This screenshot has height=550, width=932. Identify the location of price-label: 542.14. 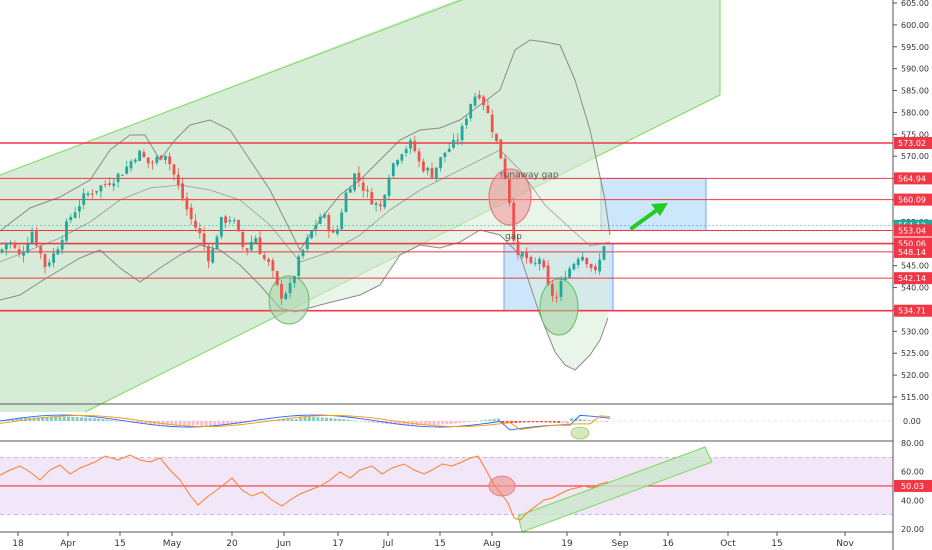
(912, 278).